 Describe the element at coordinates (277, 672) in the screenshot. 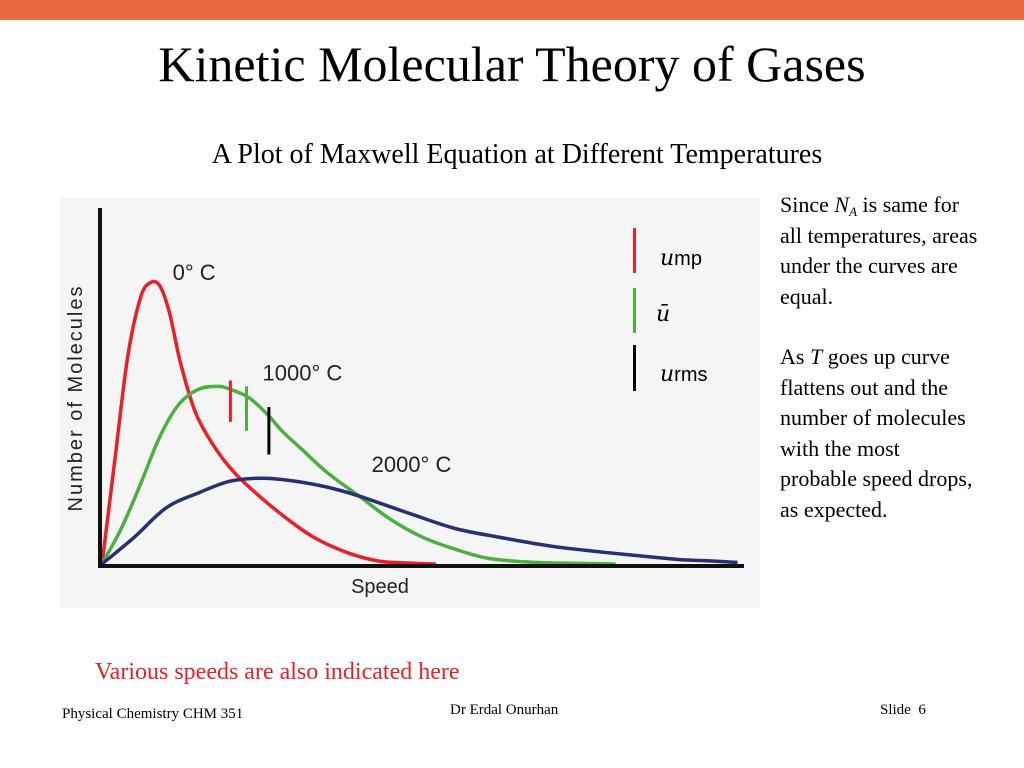

I see `speeds-footnote: Various speeds are also indicated here` at that location.